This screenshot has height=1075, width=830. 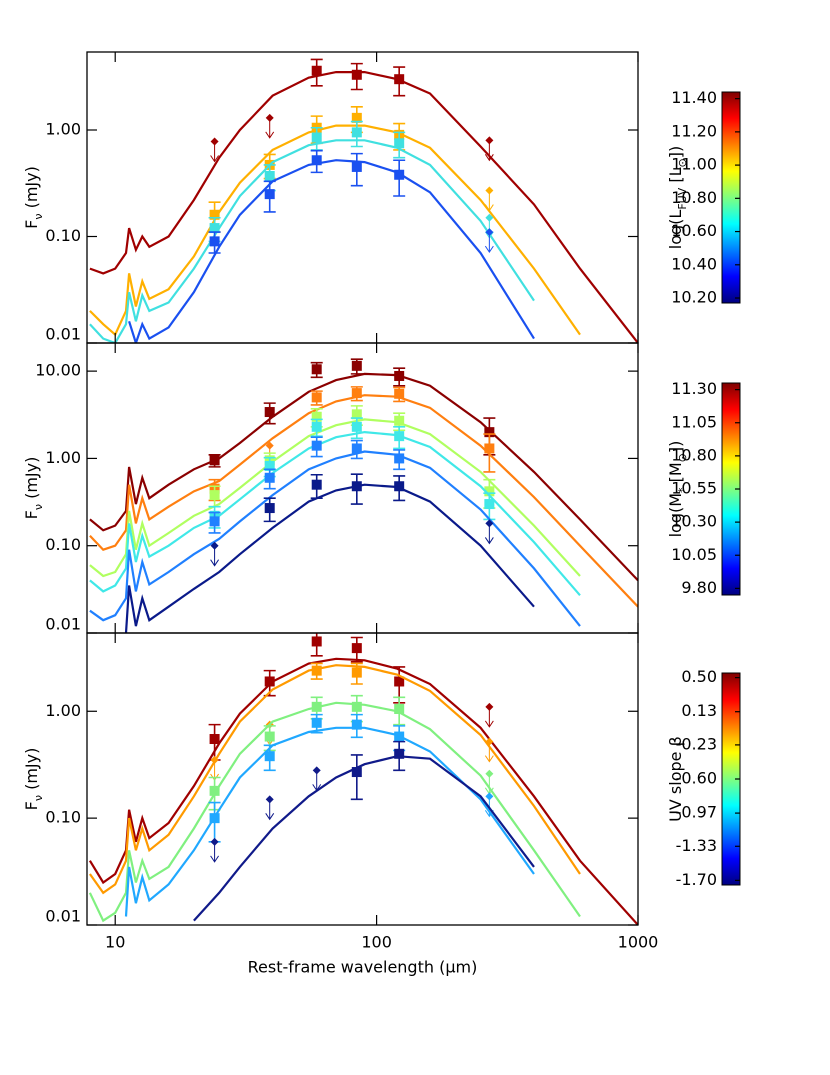 What do you see at coordinates (63, 817) in the screenshot?
I see `y-tick-label: 0.10` at bounding box center [63, 817].